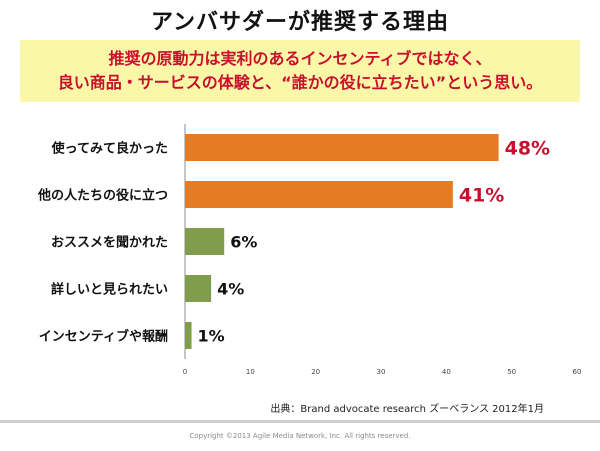 The height and width of the screenshot is (451, 600). Describe the element at coordinates (481, 196) in the screenshot. I see `data-label: 41%` at that location.